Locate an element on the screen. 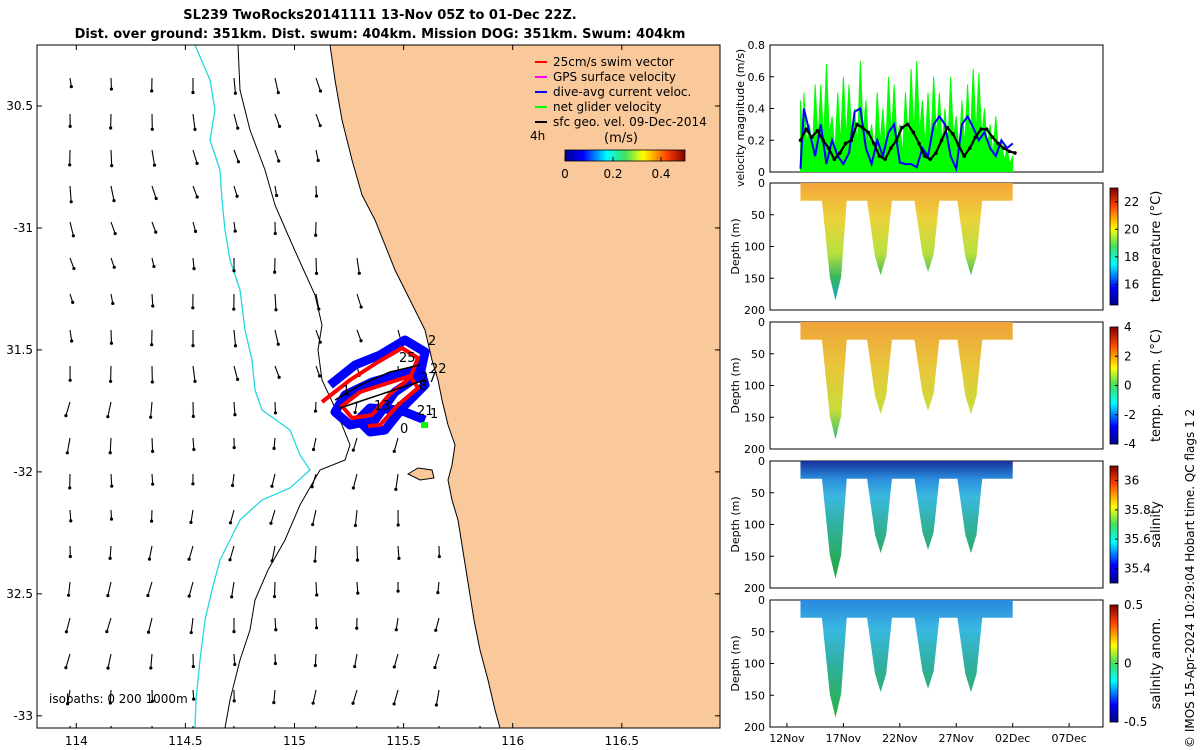  speed-colorbar: (m/s) 4h 0 0.2 0.4 is located at coordinates (608, 155).